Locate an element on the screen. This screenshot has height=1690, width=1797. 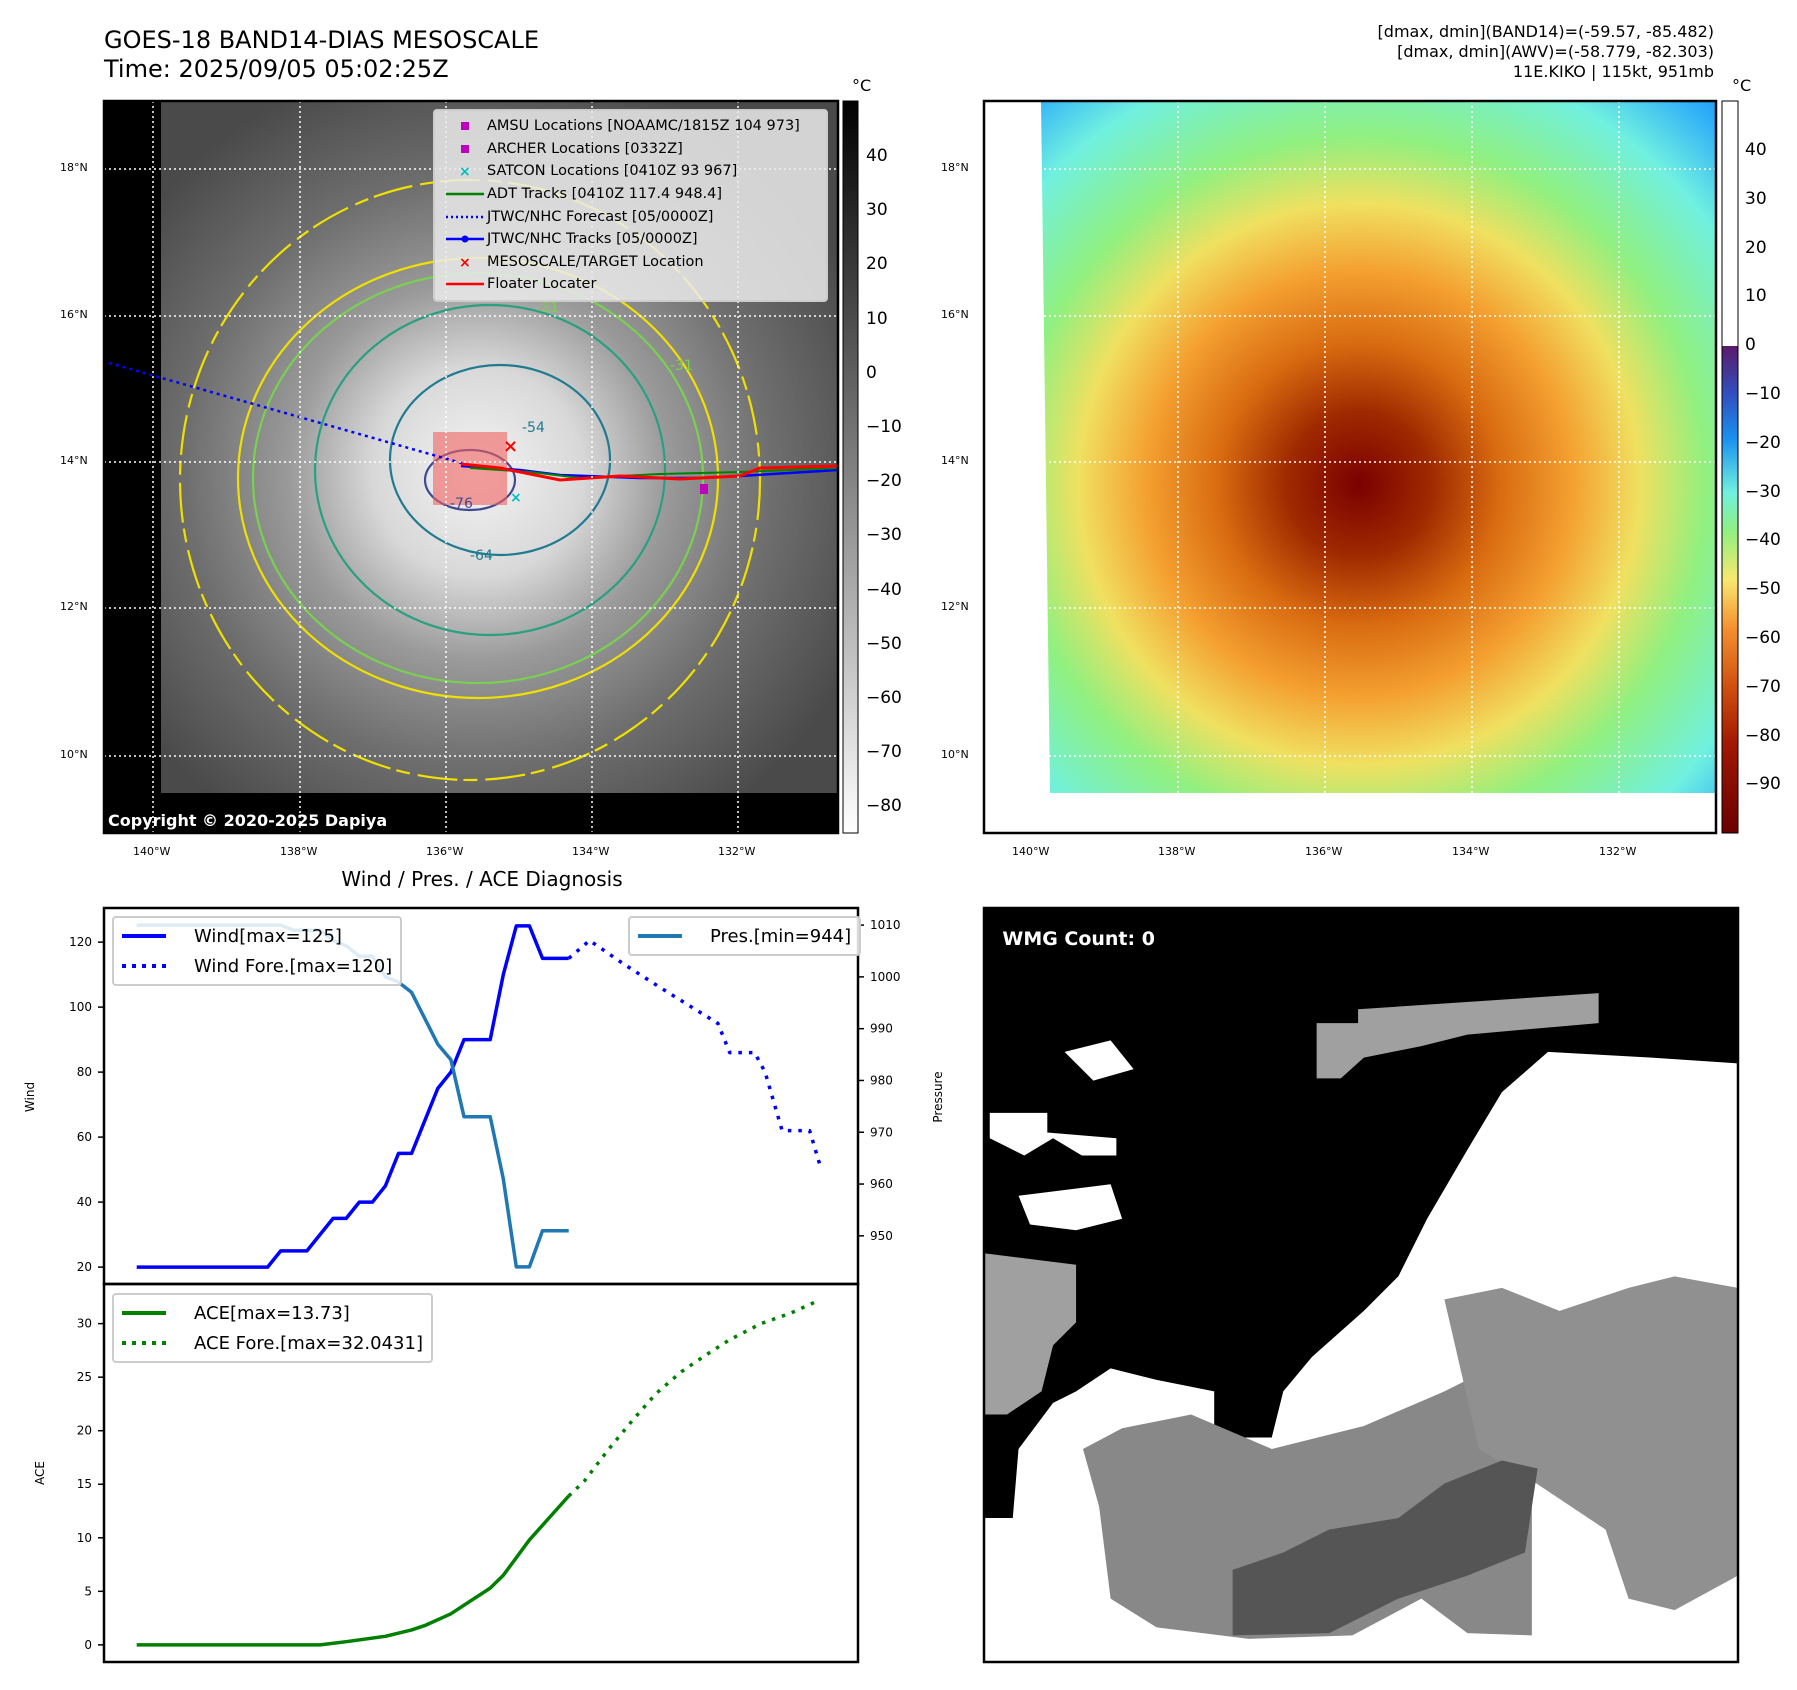
ace-axis-label: ACE is located at coordinates (40, 1473).